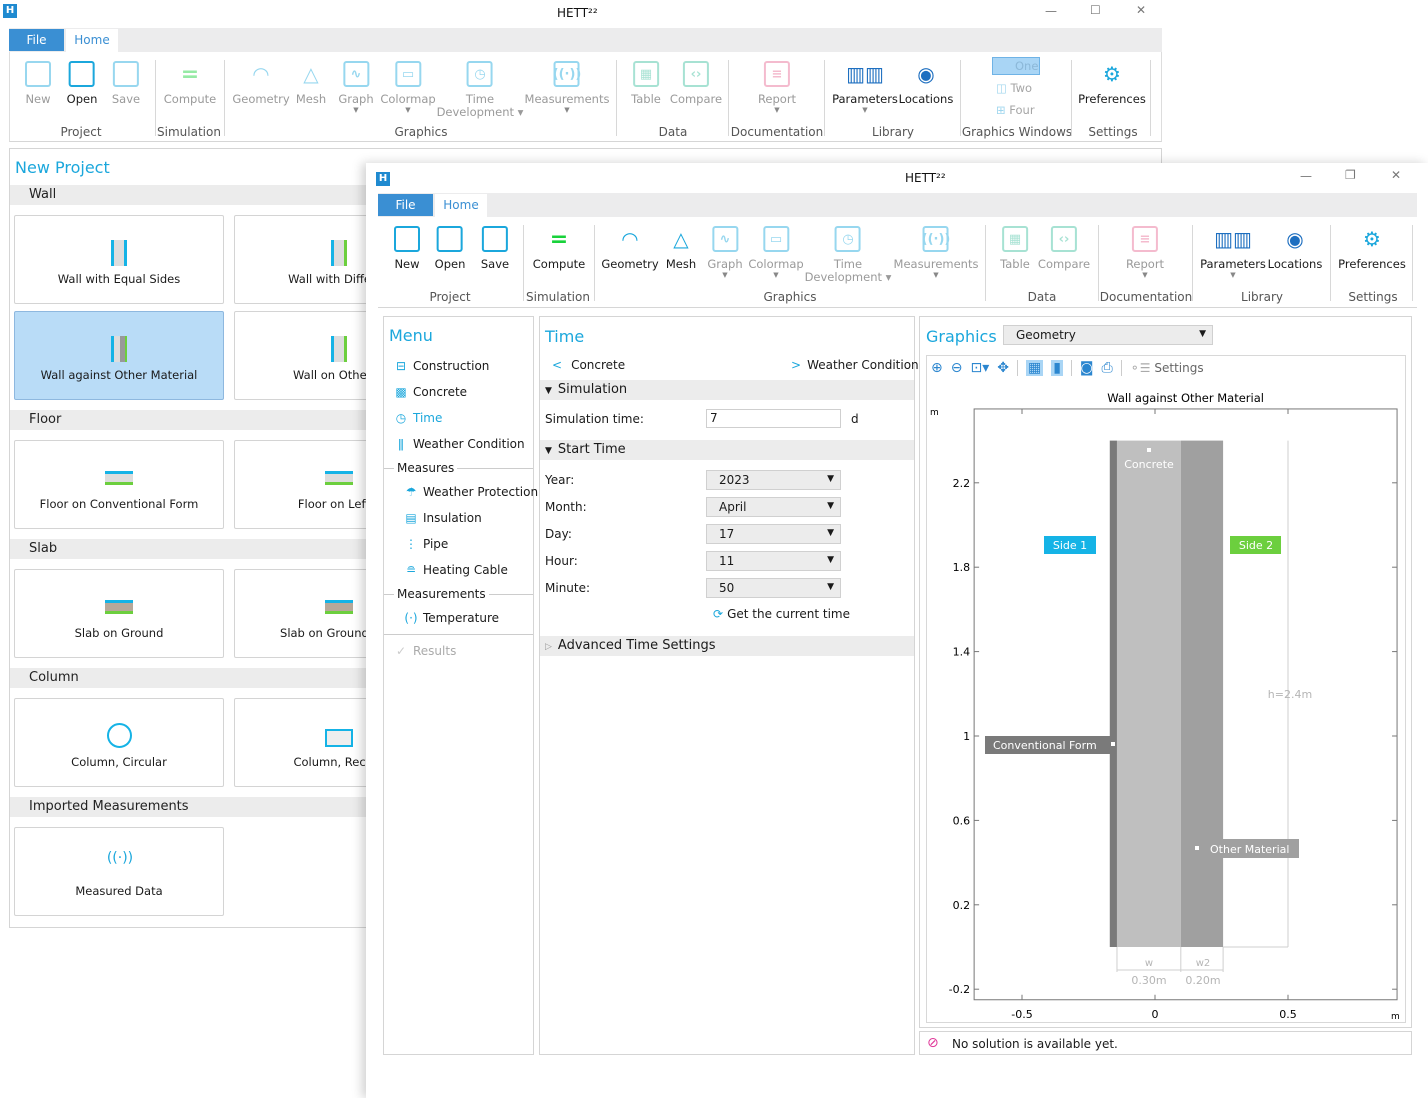 Image resolution: width=1428 pixels, height=1098 pixels. Describe the element at coordinates (1086, 368) in the screenshot. I see `camera-icon: ◙` at that location.